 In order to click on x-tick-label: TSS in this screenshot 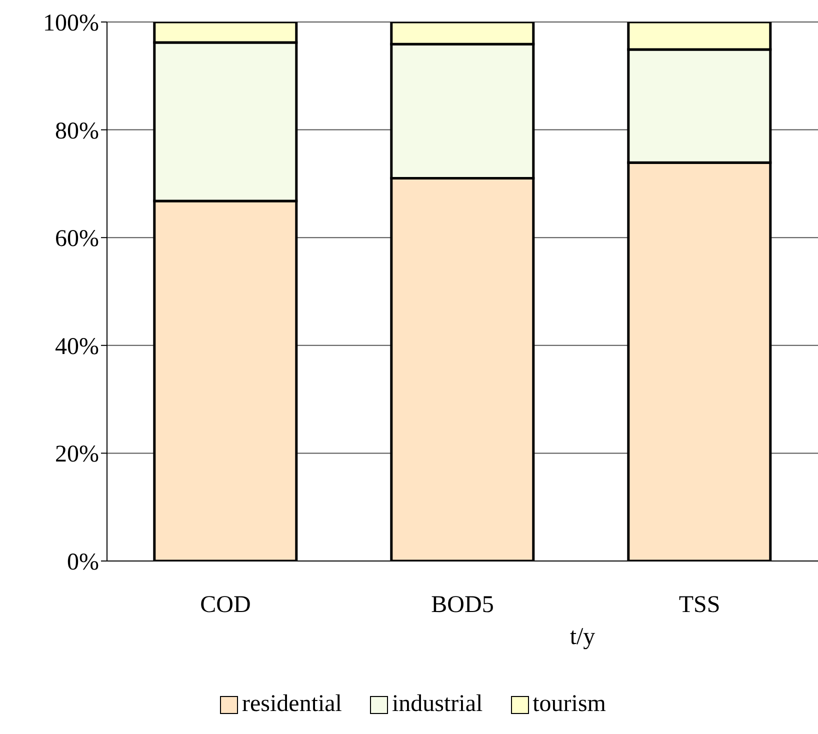, I will do `click(699, 605)`.